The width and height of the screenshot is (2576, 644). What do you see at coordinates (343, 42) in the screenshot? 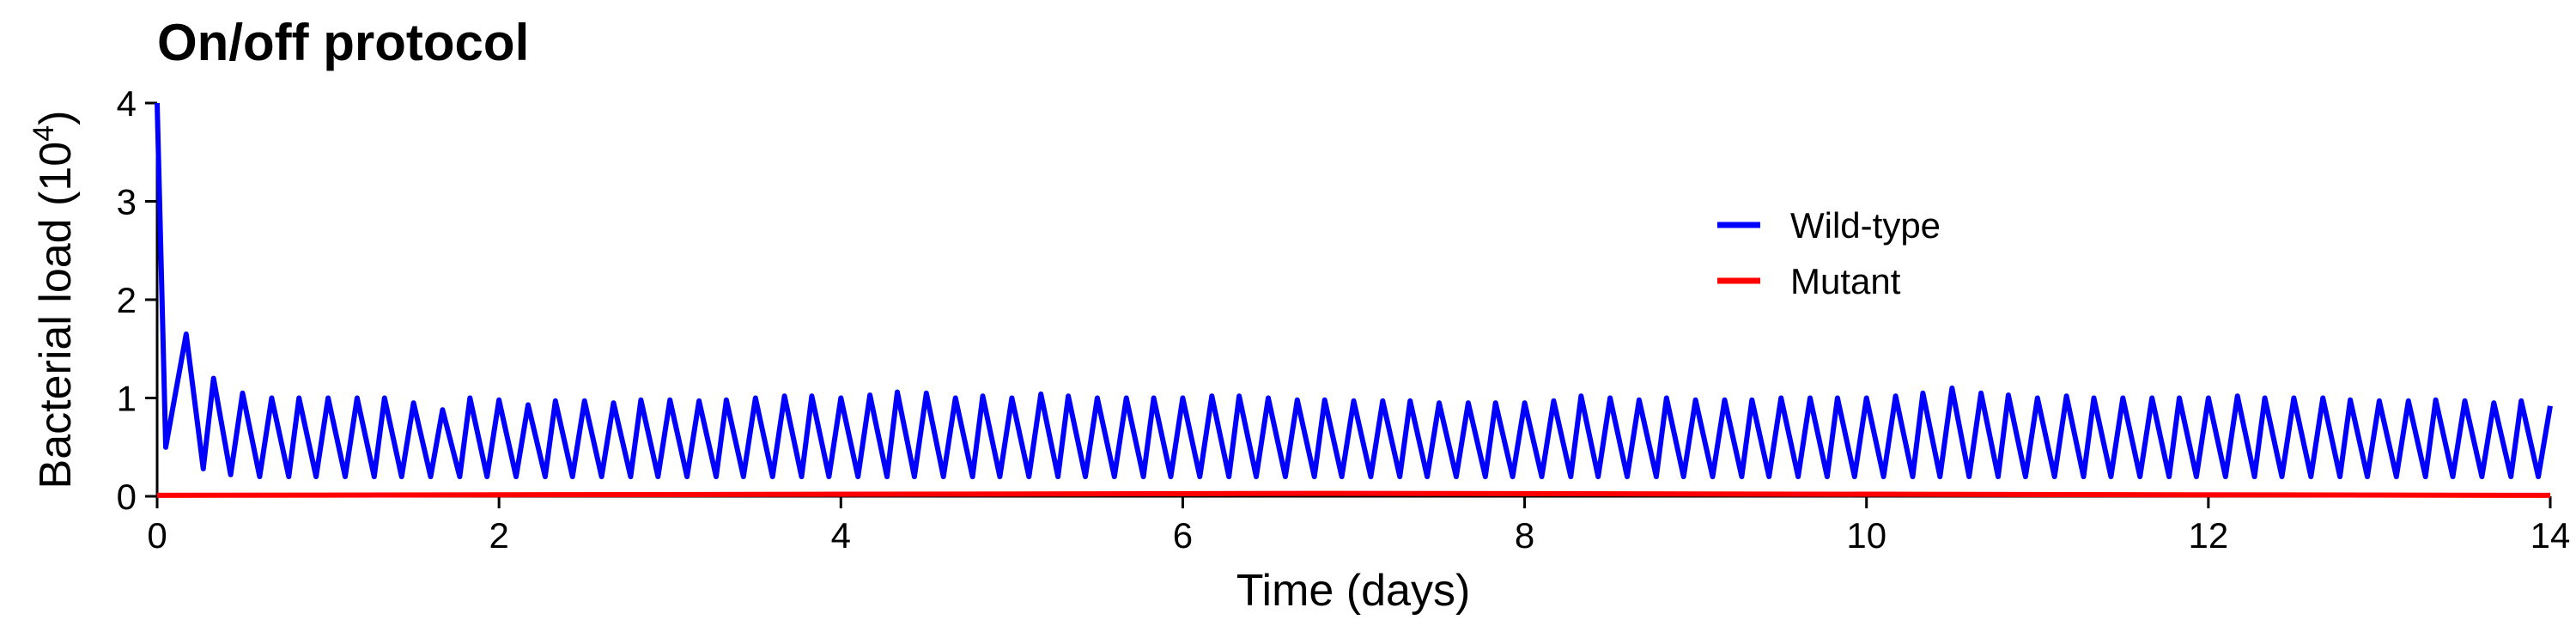
I see `chart-title: On/off protocol` at bounding box center [343, 42].